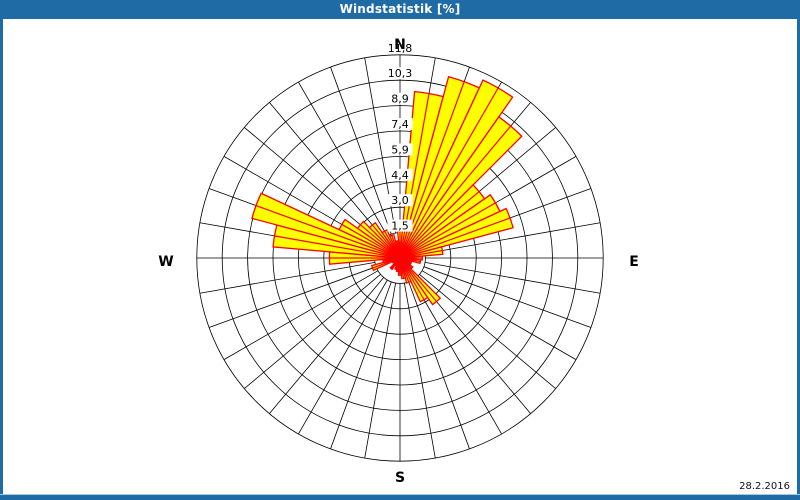  Describe the element at coordinates (400, 478) in the screenshot. I see `compass-label-south: S` at that location.